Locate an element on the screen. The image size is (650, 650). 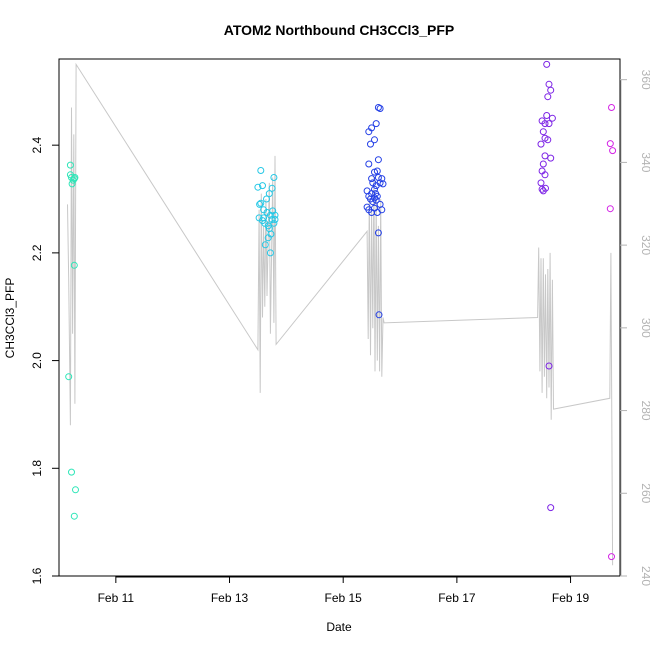
y2-tick-label: 340 is located at coordinates (644, 162).